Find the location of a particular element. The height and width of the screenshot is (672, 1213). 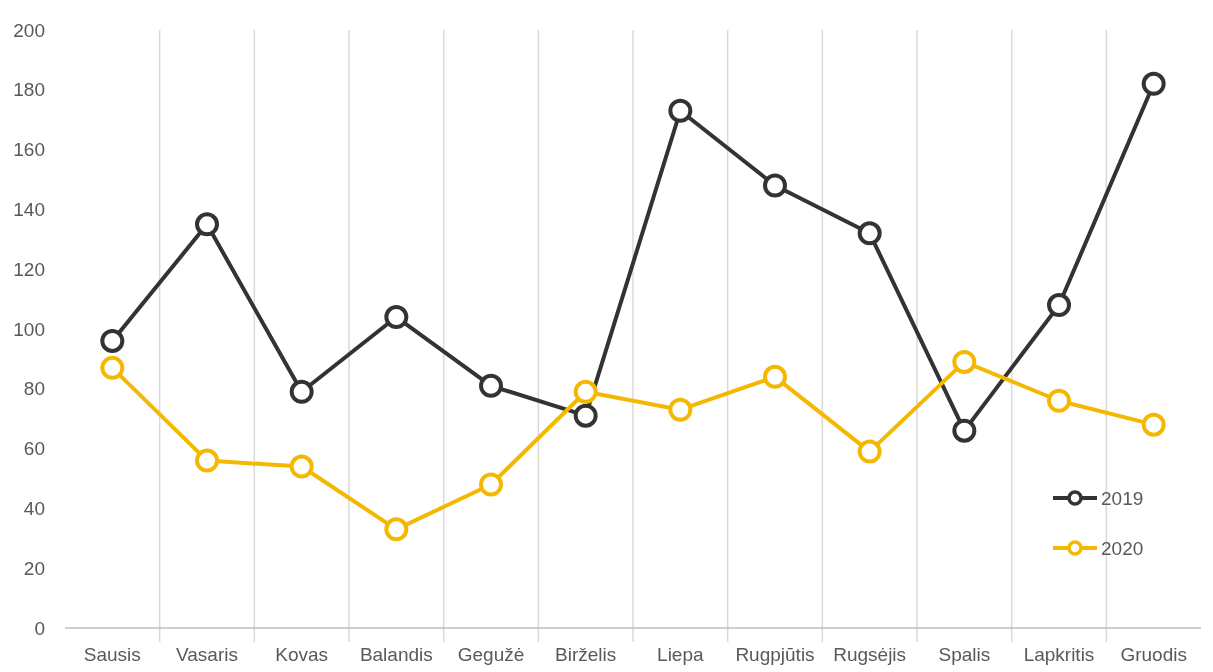

x-tick-label: Kovas is located at coordinates (302, 654).